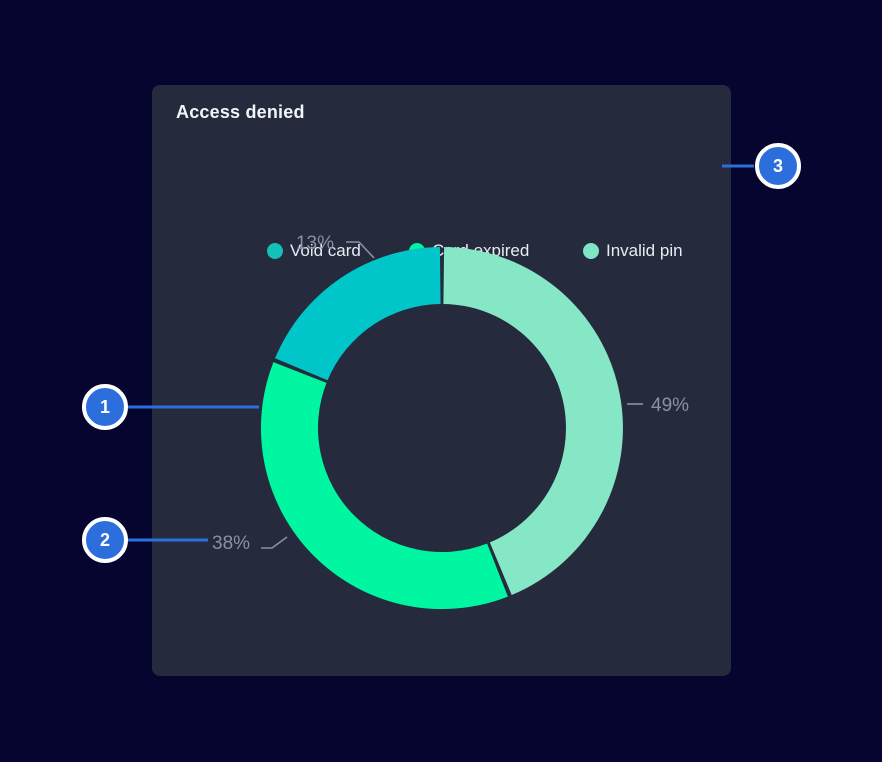 The width and height of the screenshot is (882, 762). What do you see at coordinates (240, 112) in the screenshot?
I see `card-title: Access denied` at bounding box center [240, 112].